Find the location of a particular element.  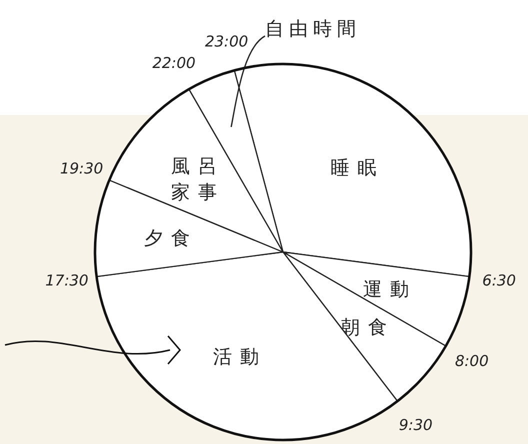

text: 6:30 is located at coordinates (499, 280).